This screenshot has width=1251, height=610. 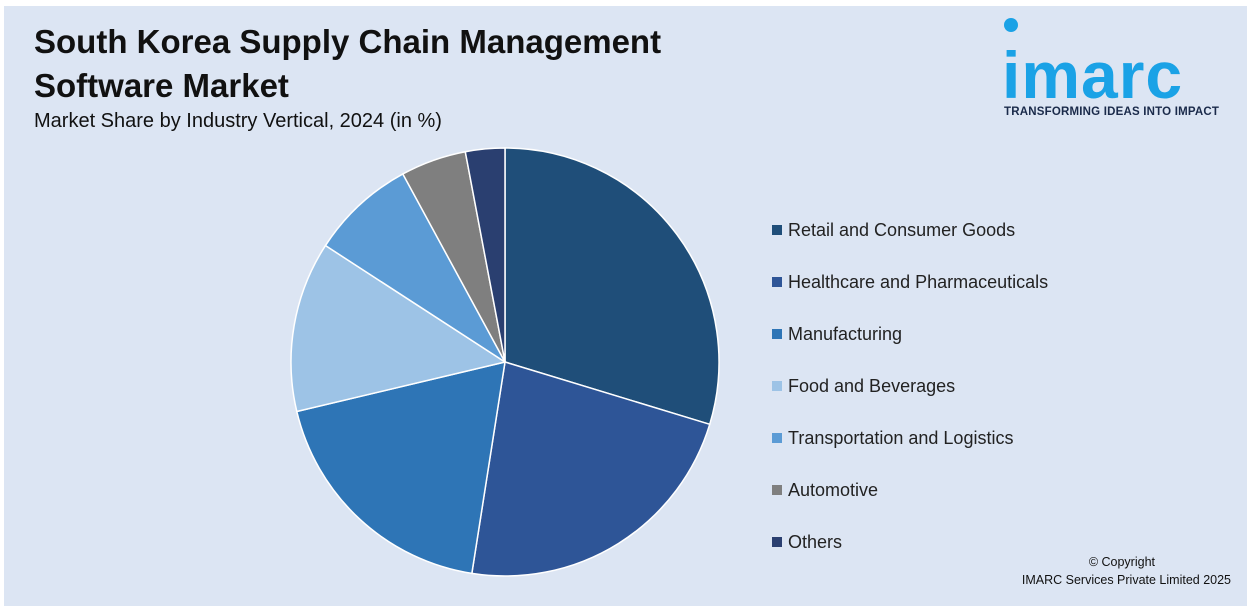 What do you see at coordinates (1121, 562) in the screenshot?
I see `copyright-line-1: © Copyright` at bounding box center [1121, 562].